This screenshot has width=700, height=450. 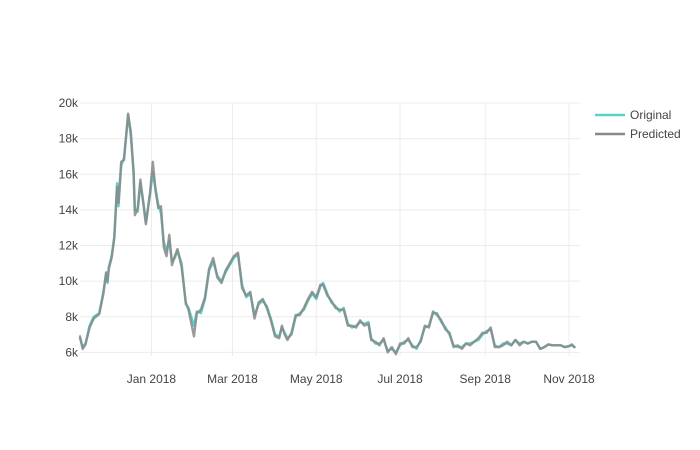 I want to click on y-tick-label: 6k, so click(x=72, y=352).